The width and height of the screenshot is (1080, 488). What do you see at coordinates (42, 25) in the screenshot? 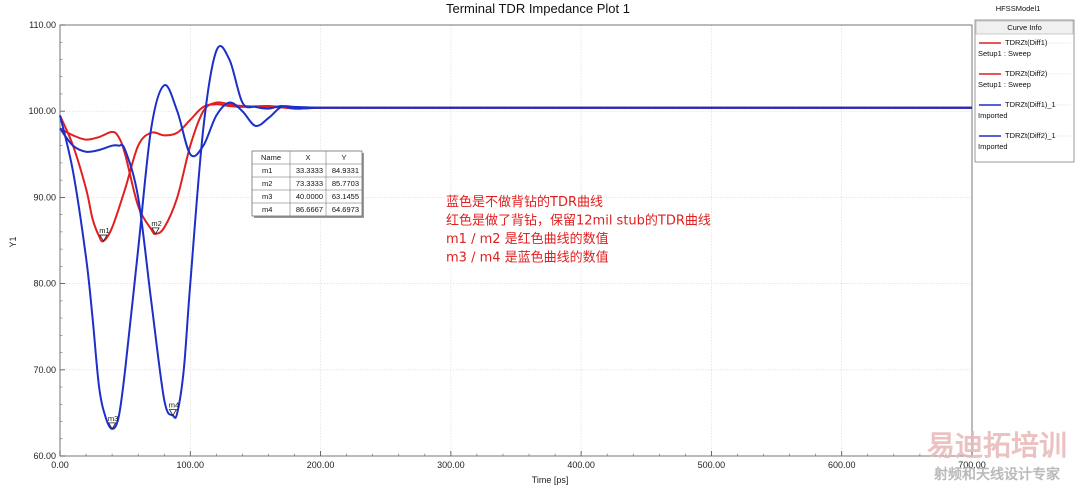
I see `y-tick-label: 110.00` at bounding box center [42, 25].